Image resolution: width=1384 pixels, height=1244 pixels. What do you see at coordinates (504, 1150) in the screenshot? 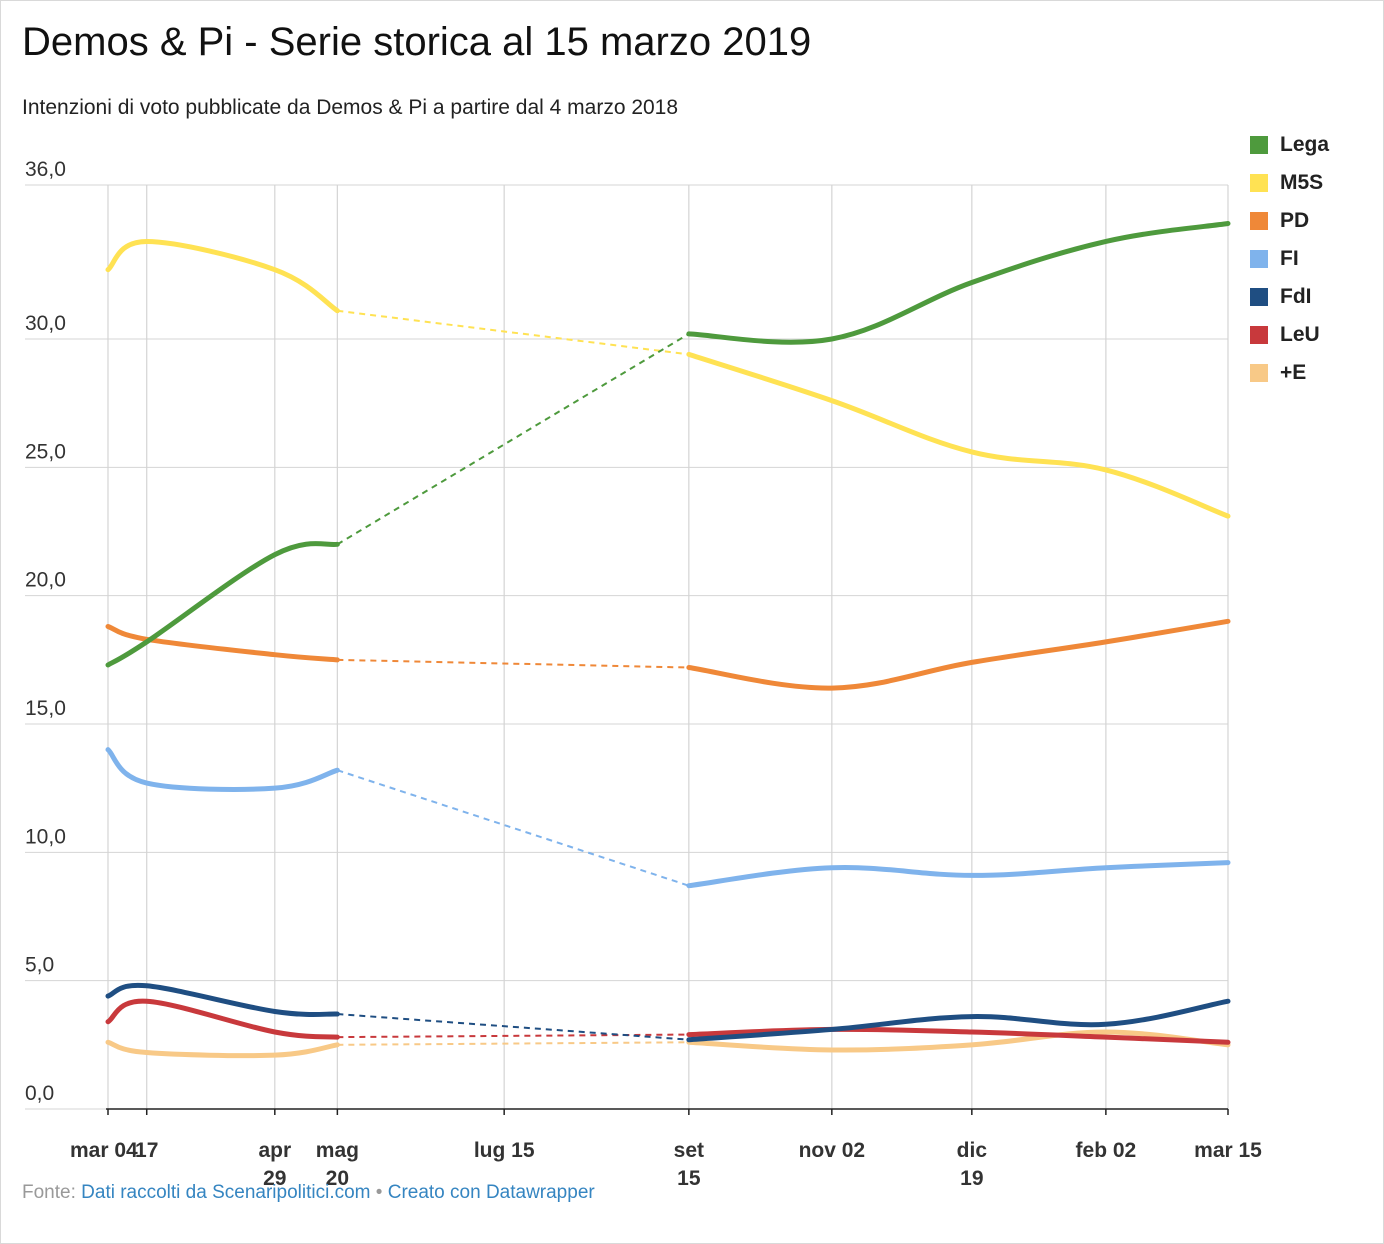
I see `x-tick-label: lug 15` at bounding box center [504, 1150].